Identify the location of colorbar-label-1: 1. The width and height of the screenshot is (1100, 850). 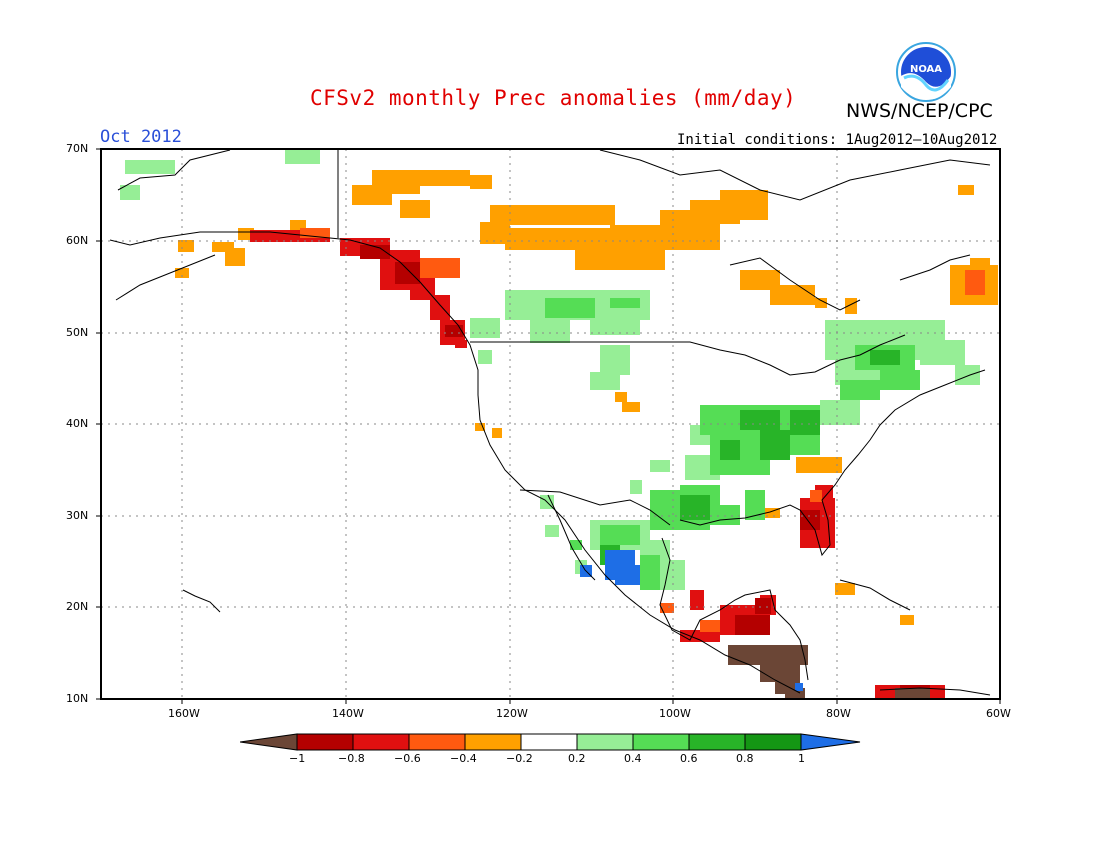
(801, 758).